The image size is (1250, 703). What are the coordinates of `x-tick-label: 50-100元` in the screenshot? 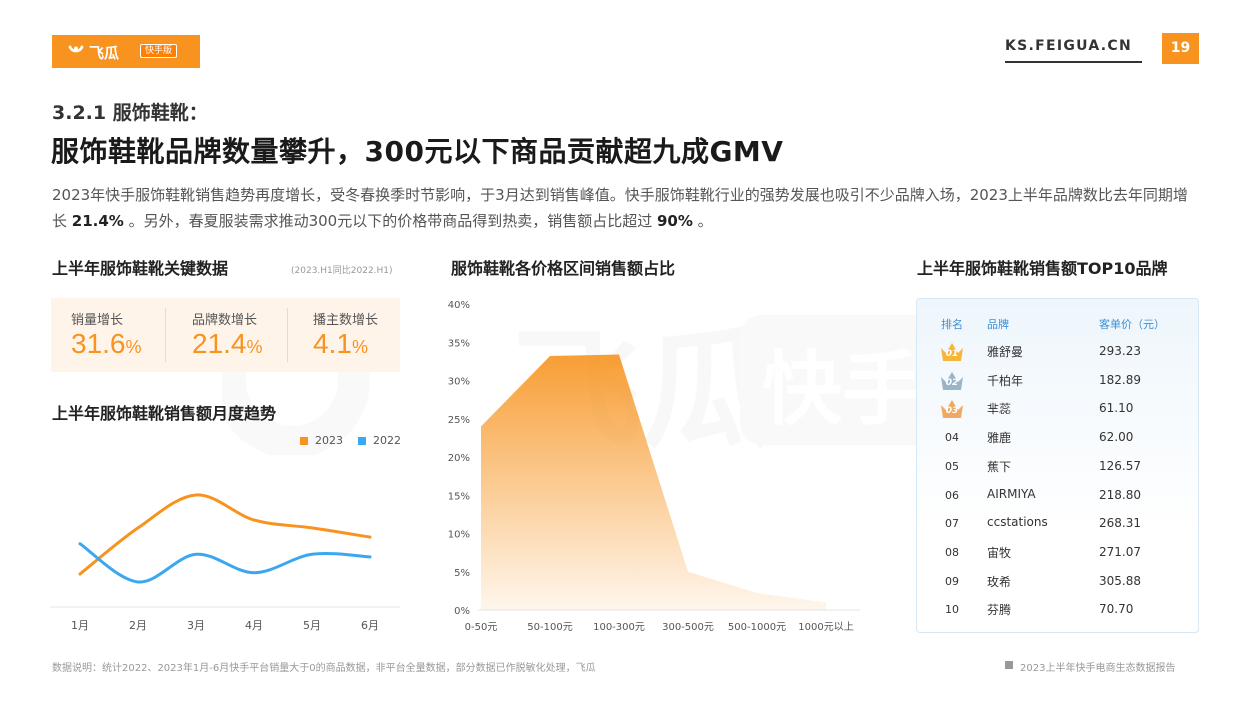 It's located at (549, 627).